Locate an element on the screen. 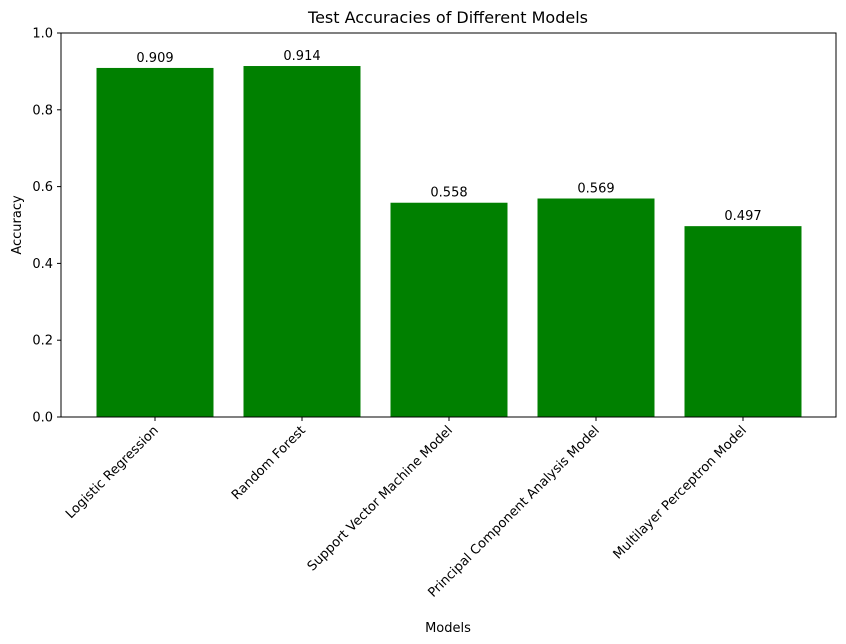  y-tick-label: 0.0 is located at coordinates (42, 418).